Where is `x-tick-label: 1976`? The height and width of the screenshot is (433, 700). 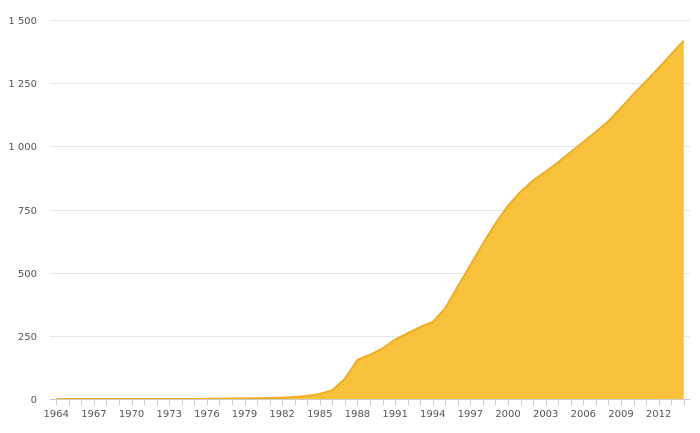
x-tick-label: 1976 is located at coordinates (206, 414).